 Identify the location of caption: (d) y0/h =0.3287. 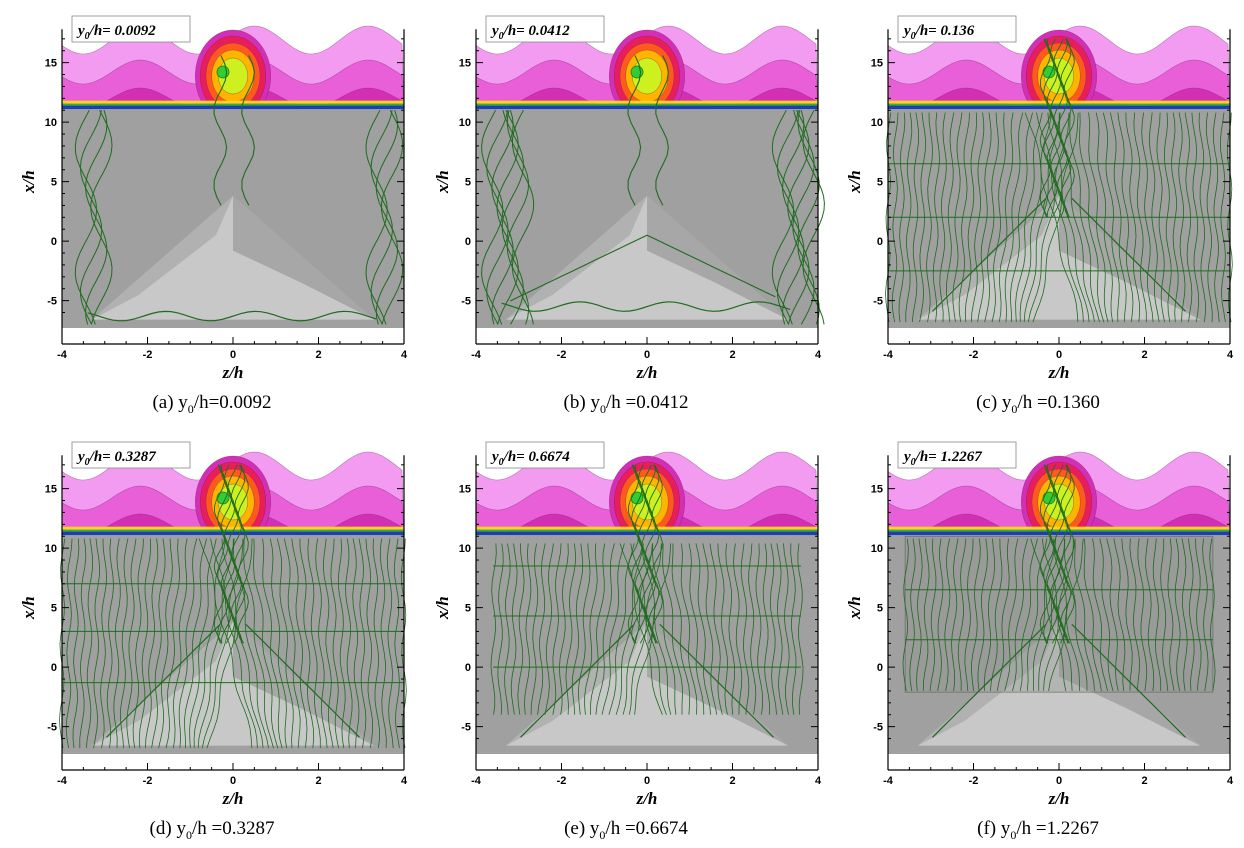
(212, 830).